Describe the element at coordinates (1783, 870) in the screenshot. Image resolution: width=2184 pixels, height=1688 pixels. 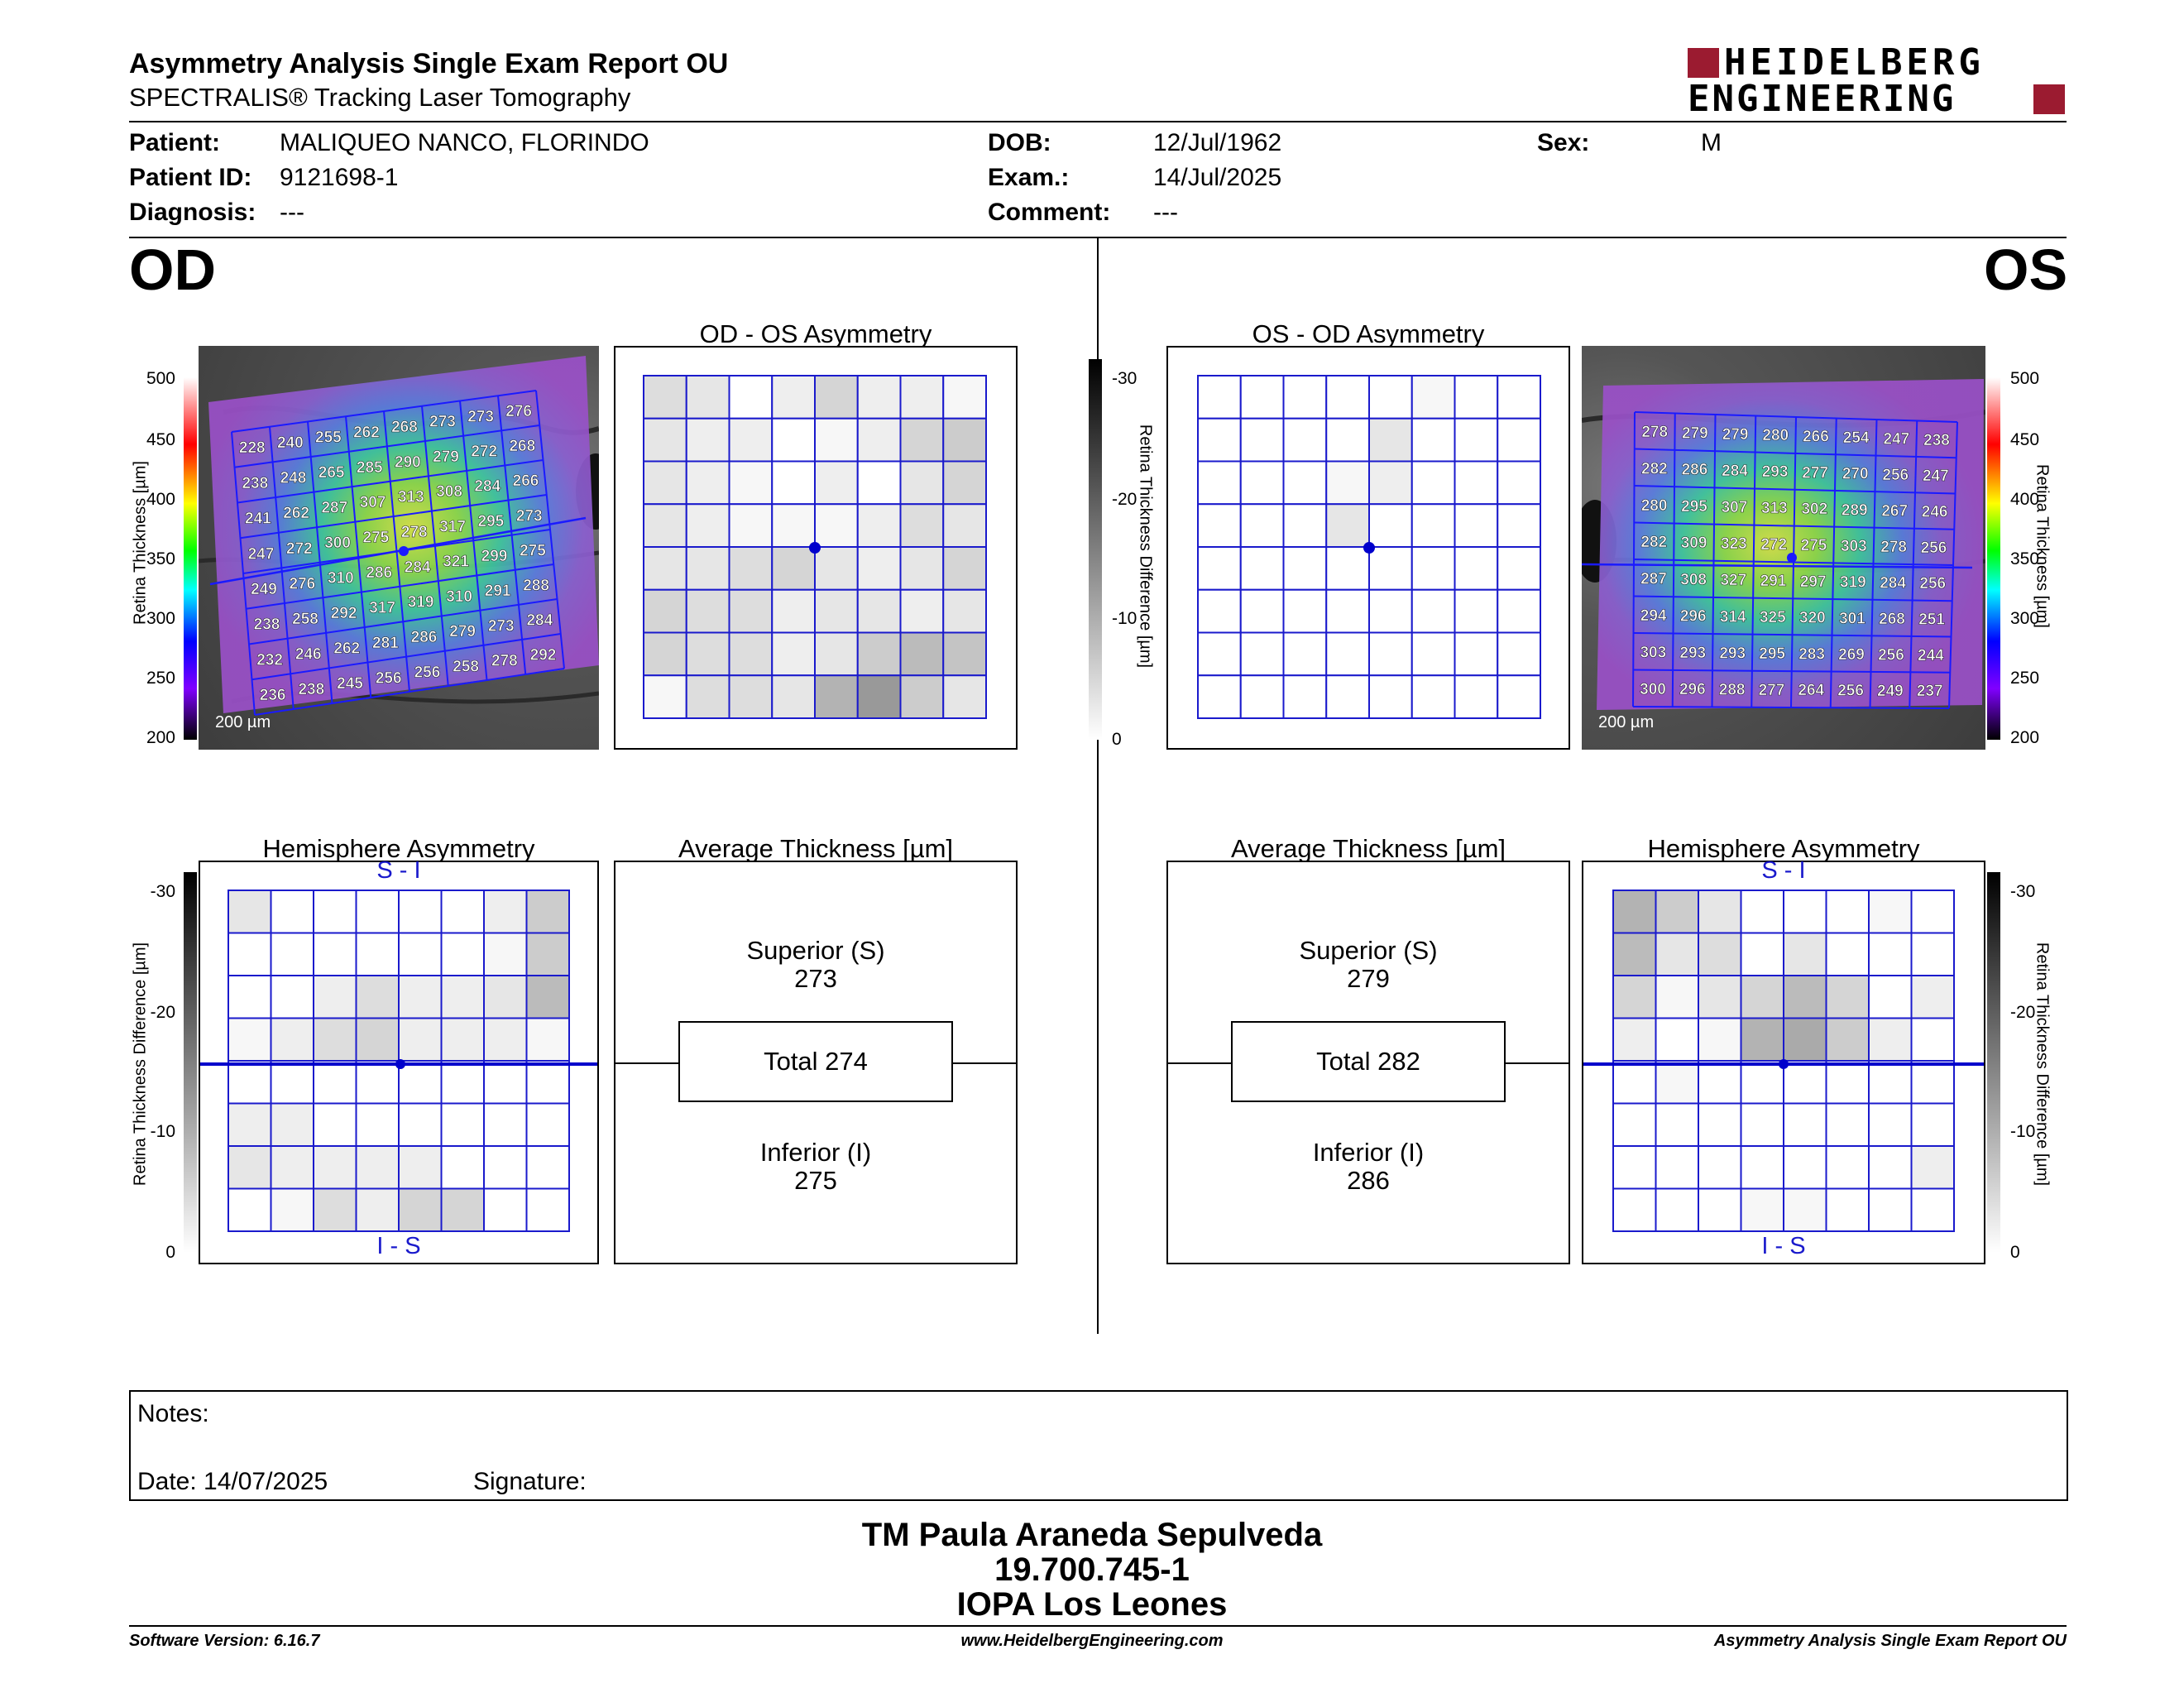
I see `os-hemi-top-label: S - I` at that location.